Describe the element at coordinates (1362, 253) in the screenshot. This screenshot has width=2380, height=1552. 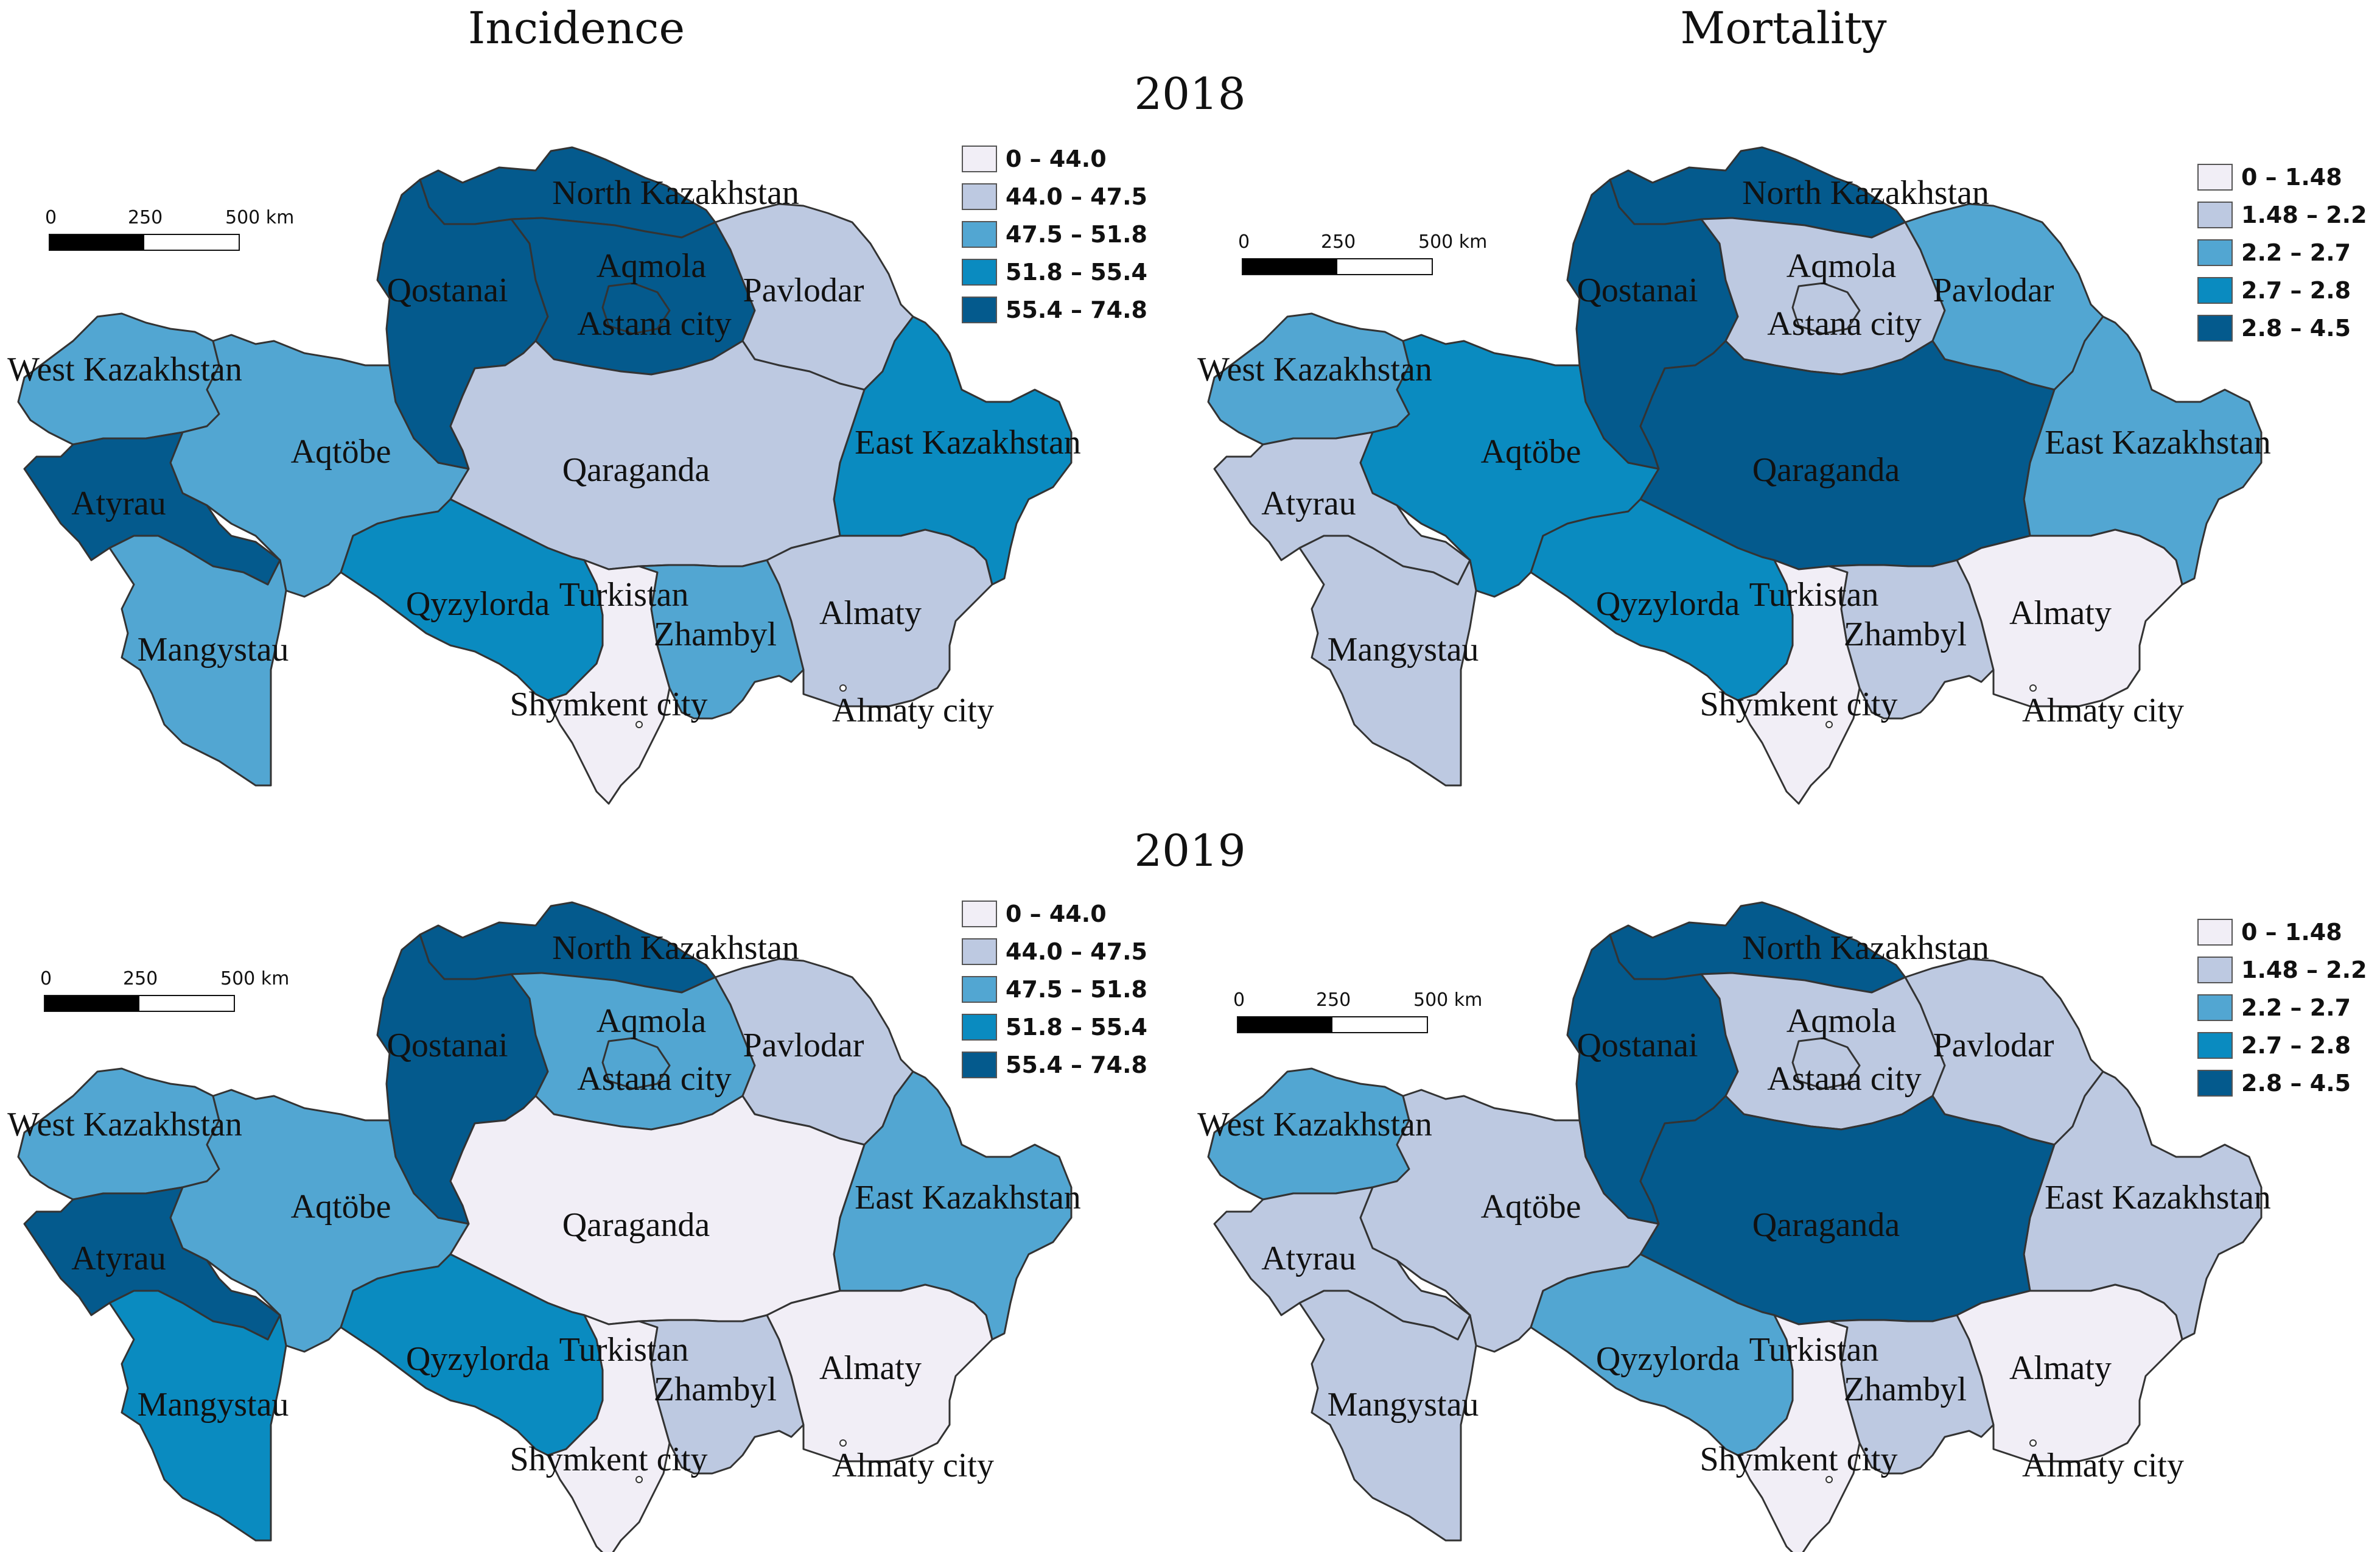
I see `scale-bar-mortality-2018: 0 250 500 km` at that location.